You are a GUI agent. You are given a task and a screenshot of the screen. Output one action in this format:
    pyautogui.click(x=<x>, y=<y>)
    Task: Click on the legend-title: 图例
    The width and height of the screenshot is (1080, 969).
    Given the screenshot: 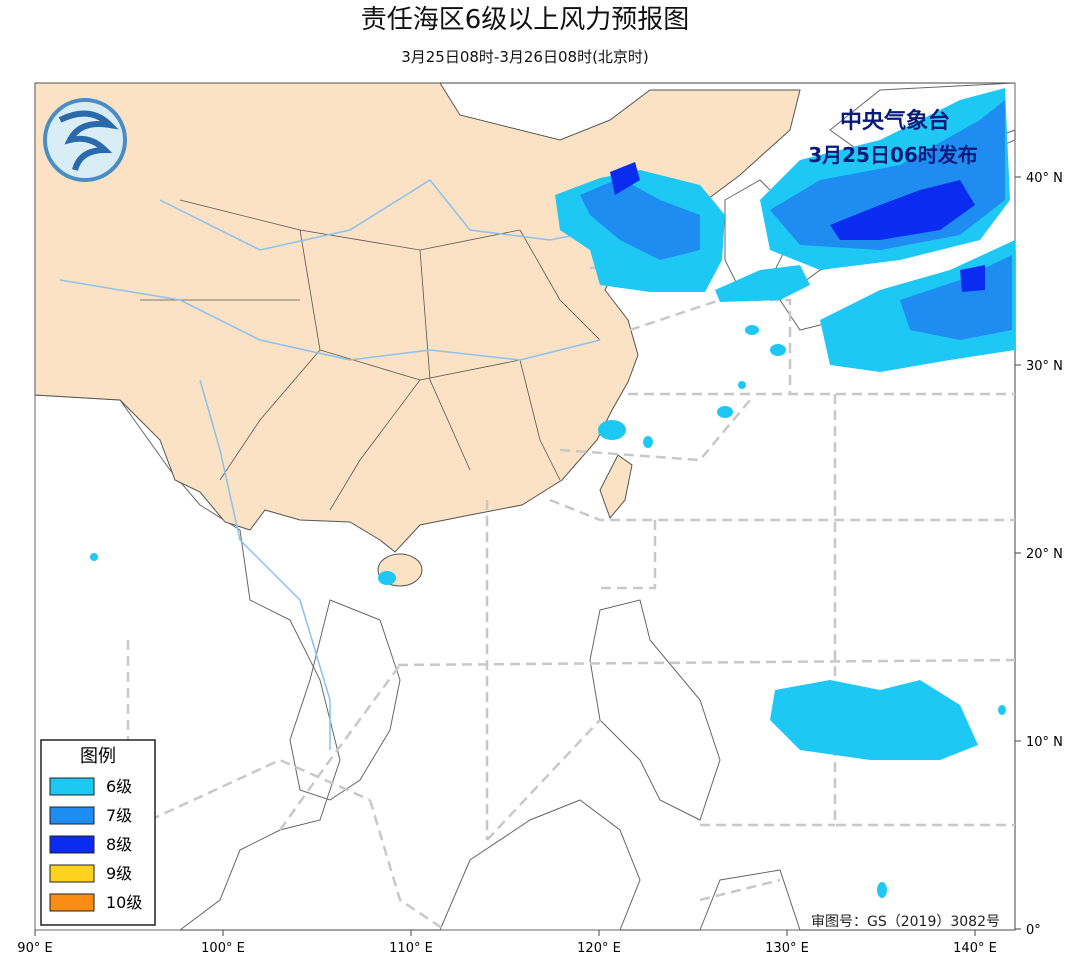 What is the action you would take?
    pyautogui.click(x=98, y=756)
    